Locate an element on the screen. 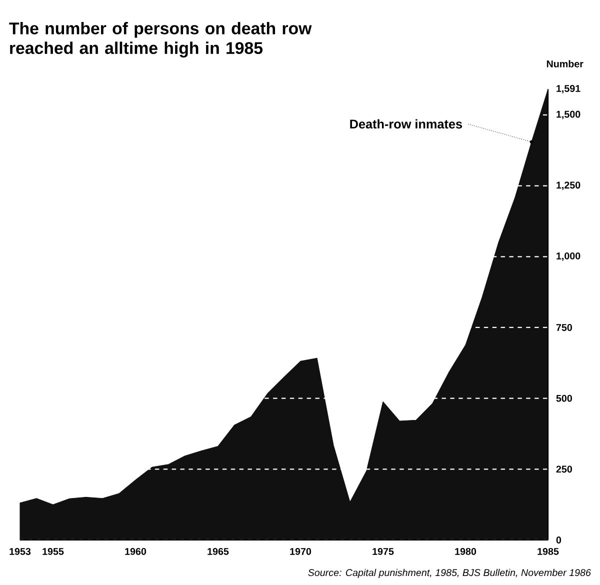 This screenshot has width=600, height=585. source-note: Source: Capital punishment, 1985, BJS Bulletin, November 1986 is located at coordinates (449, 573).